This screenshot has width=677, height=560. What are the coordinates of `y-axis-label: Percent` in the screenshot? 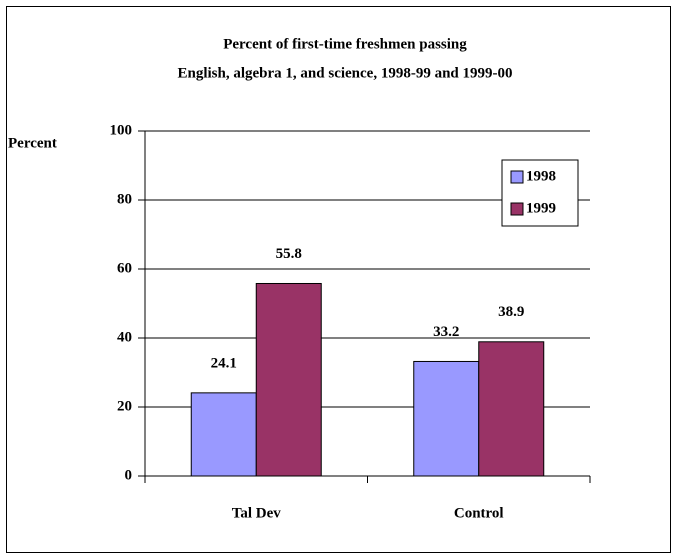 It's located at (32, 143).